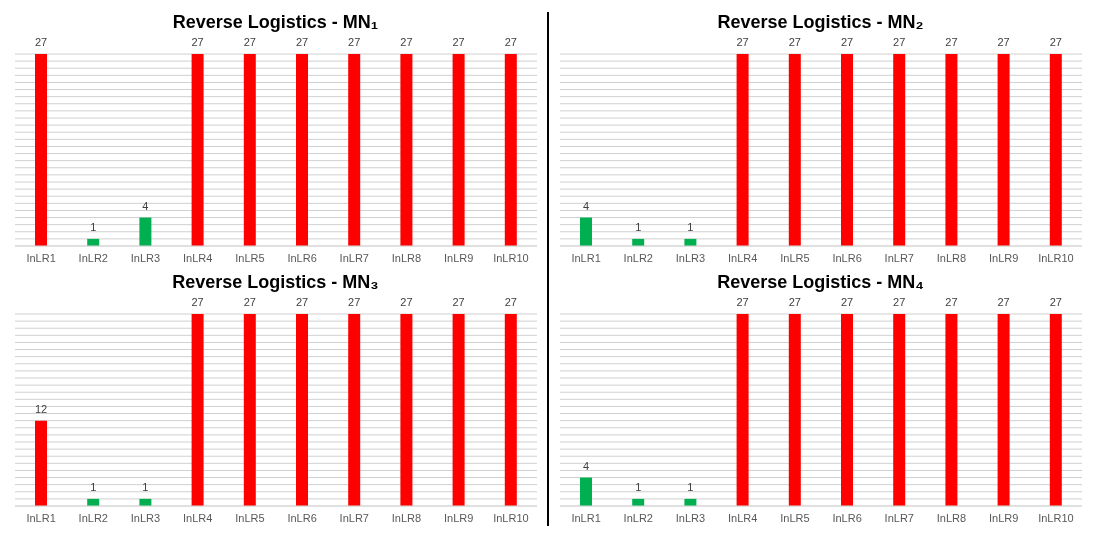 This screenshot has width=1097, height=533. Describe the element at coordinates (275, 282) in the screenshot. I see `chart-title: Reverse Logistics - MN₃` at that location.